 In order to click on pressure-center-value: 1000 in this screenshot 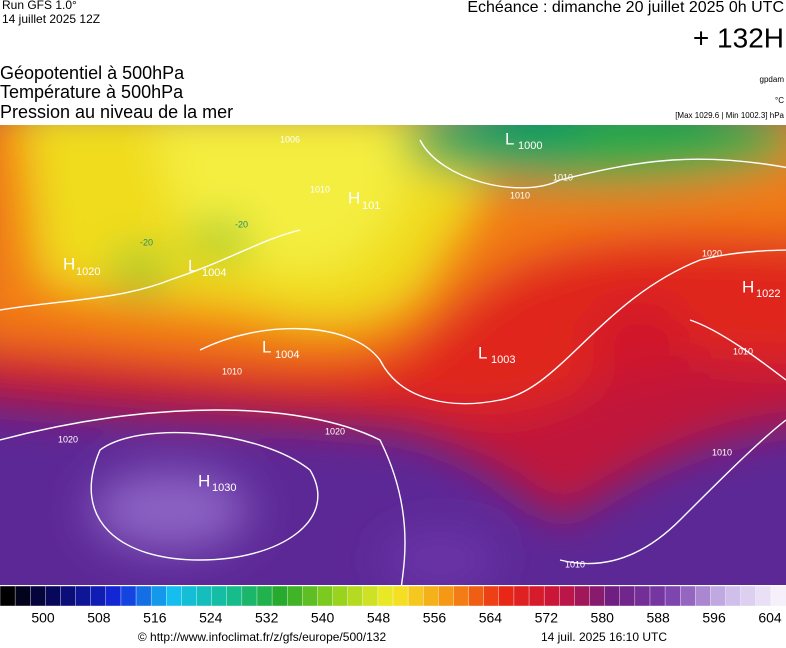, I will do `click(530, 146)`.